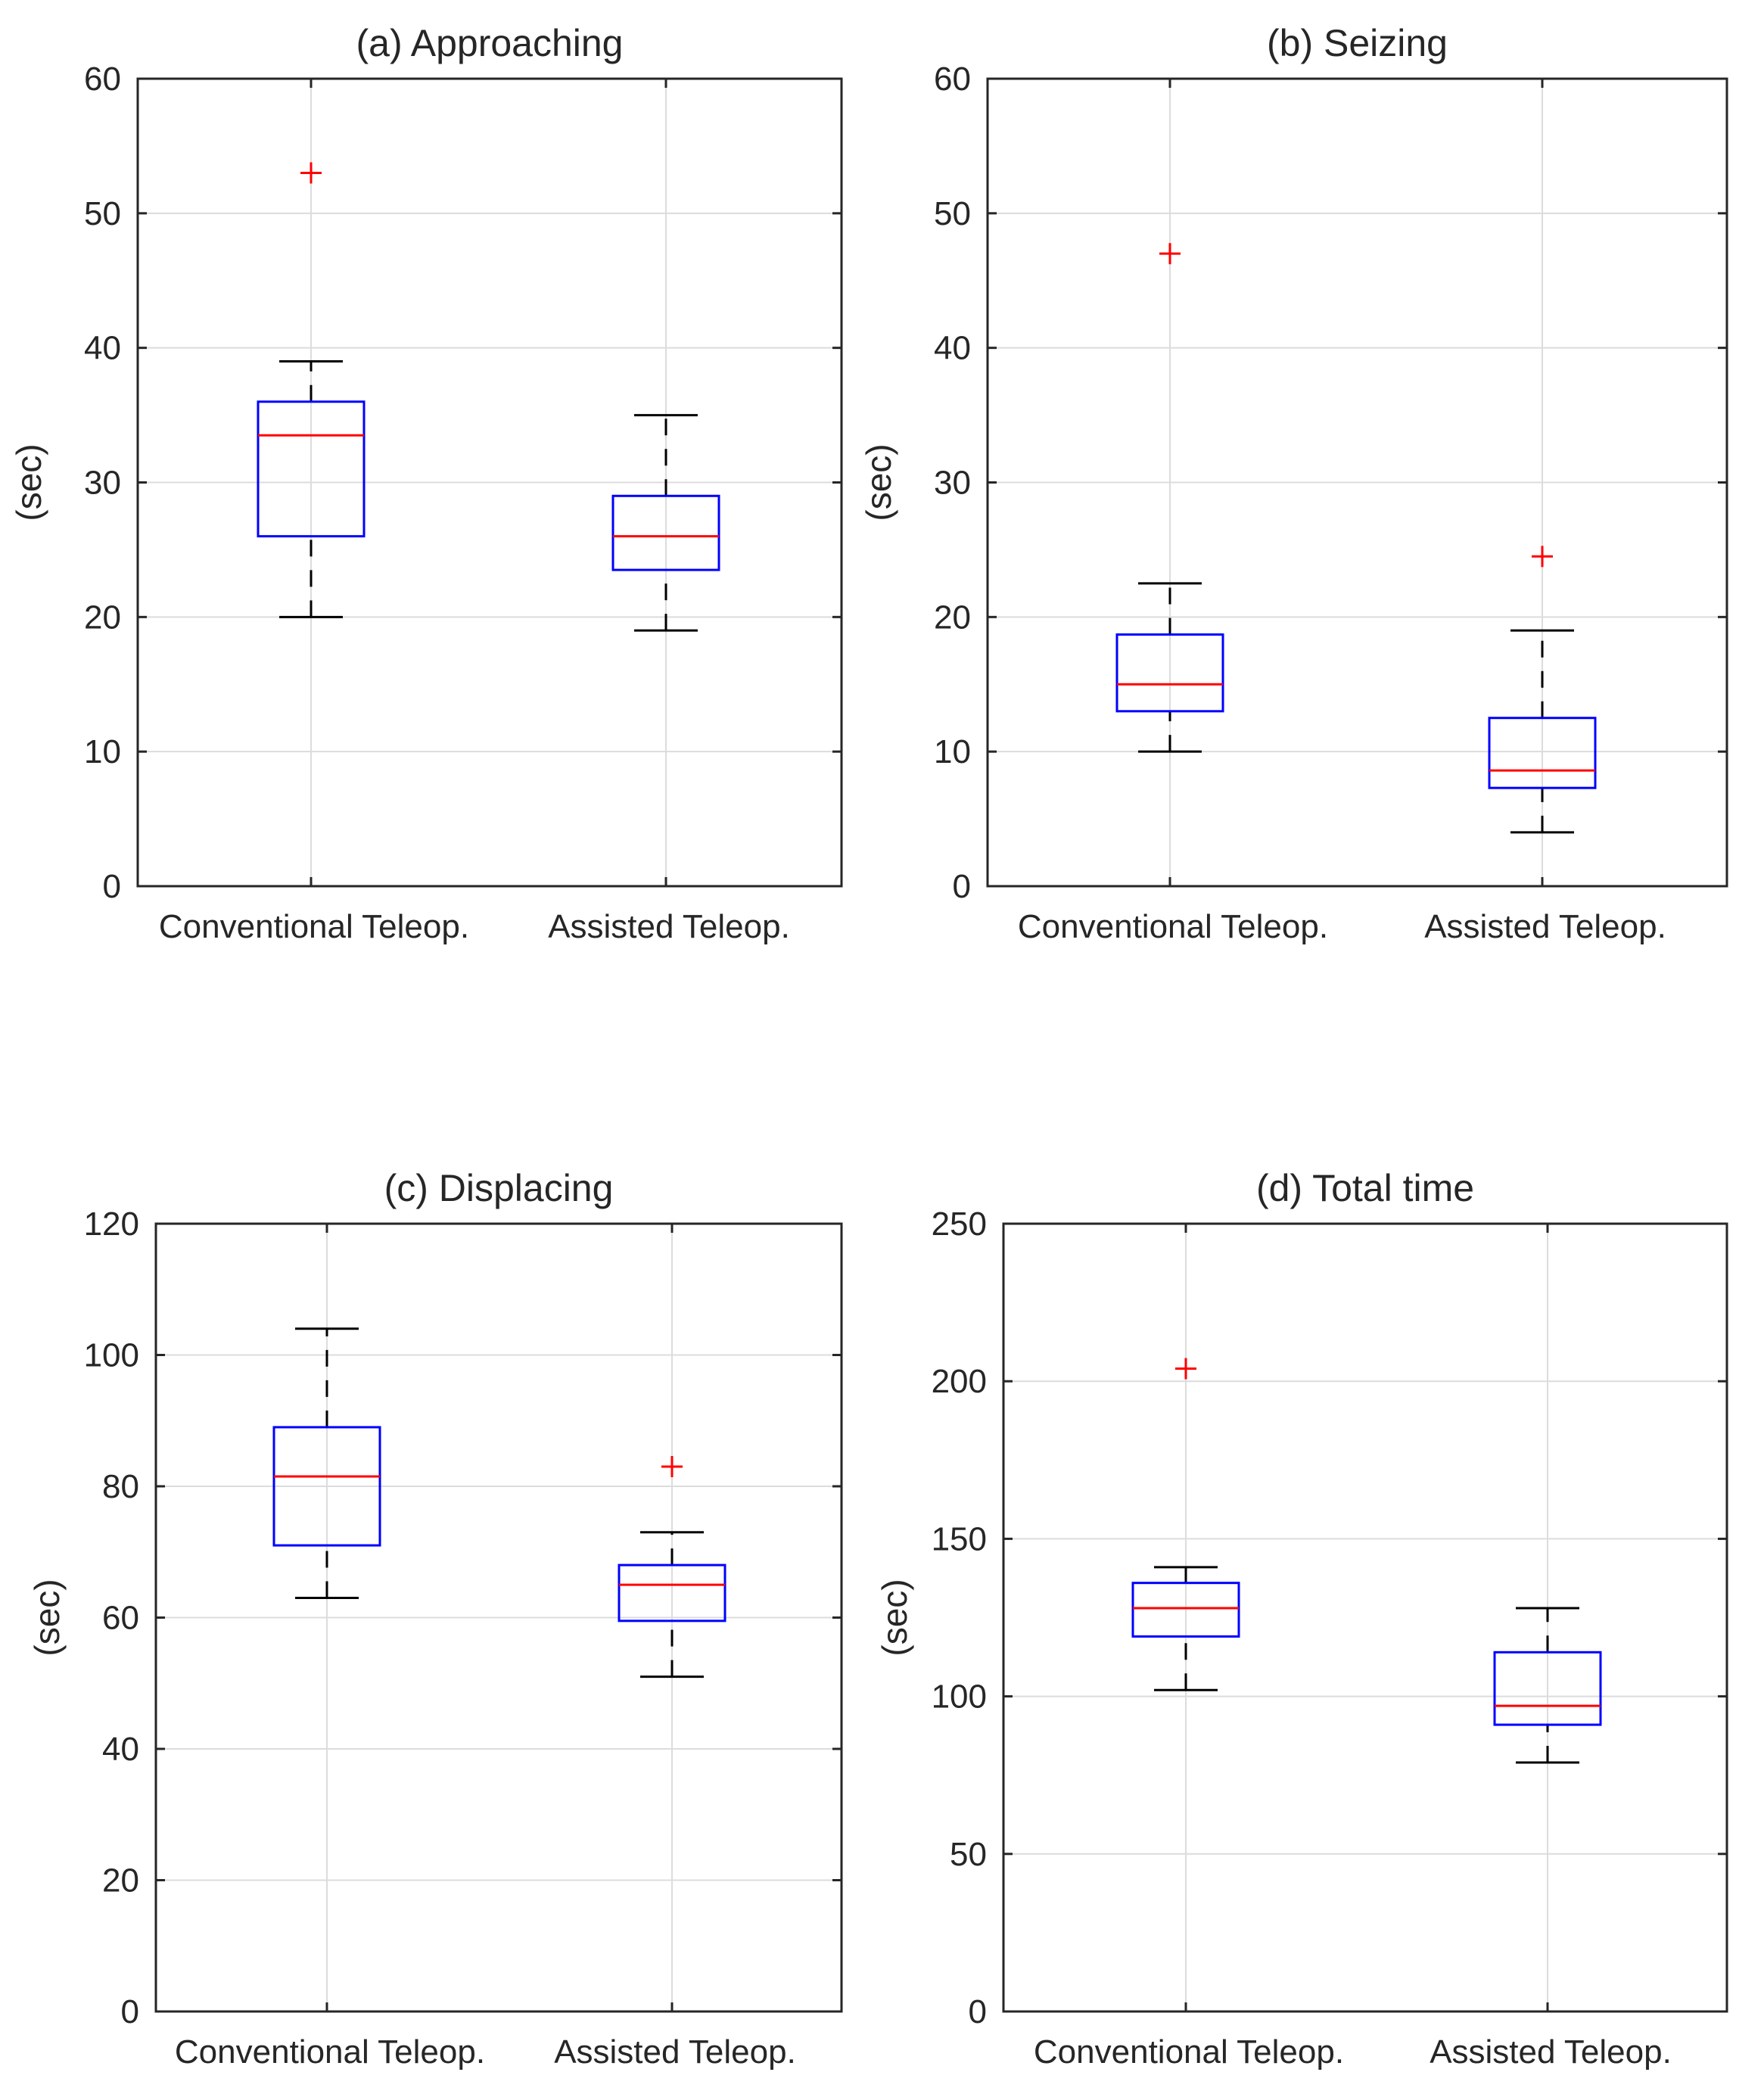 The width and height of the screenshot is (1764, 2097). What do you see at coordinates (499, 1188) in the screenshot?
I see `chart-title: (c) Displacing` at bounding box center [499, 1188].